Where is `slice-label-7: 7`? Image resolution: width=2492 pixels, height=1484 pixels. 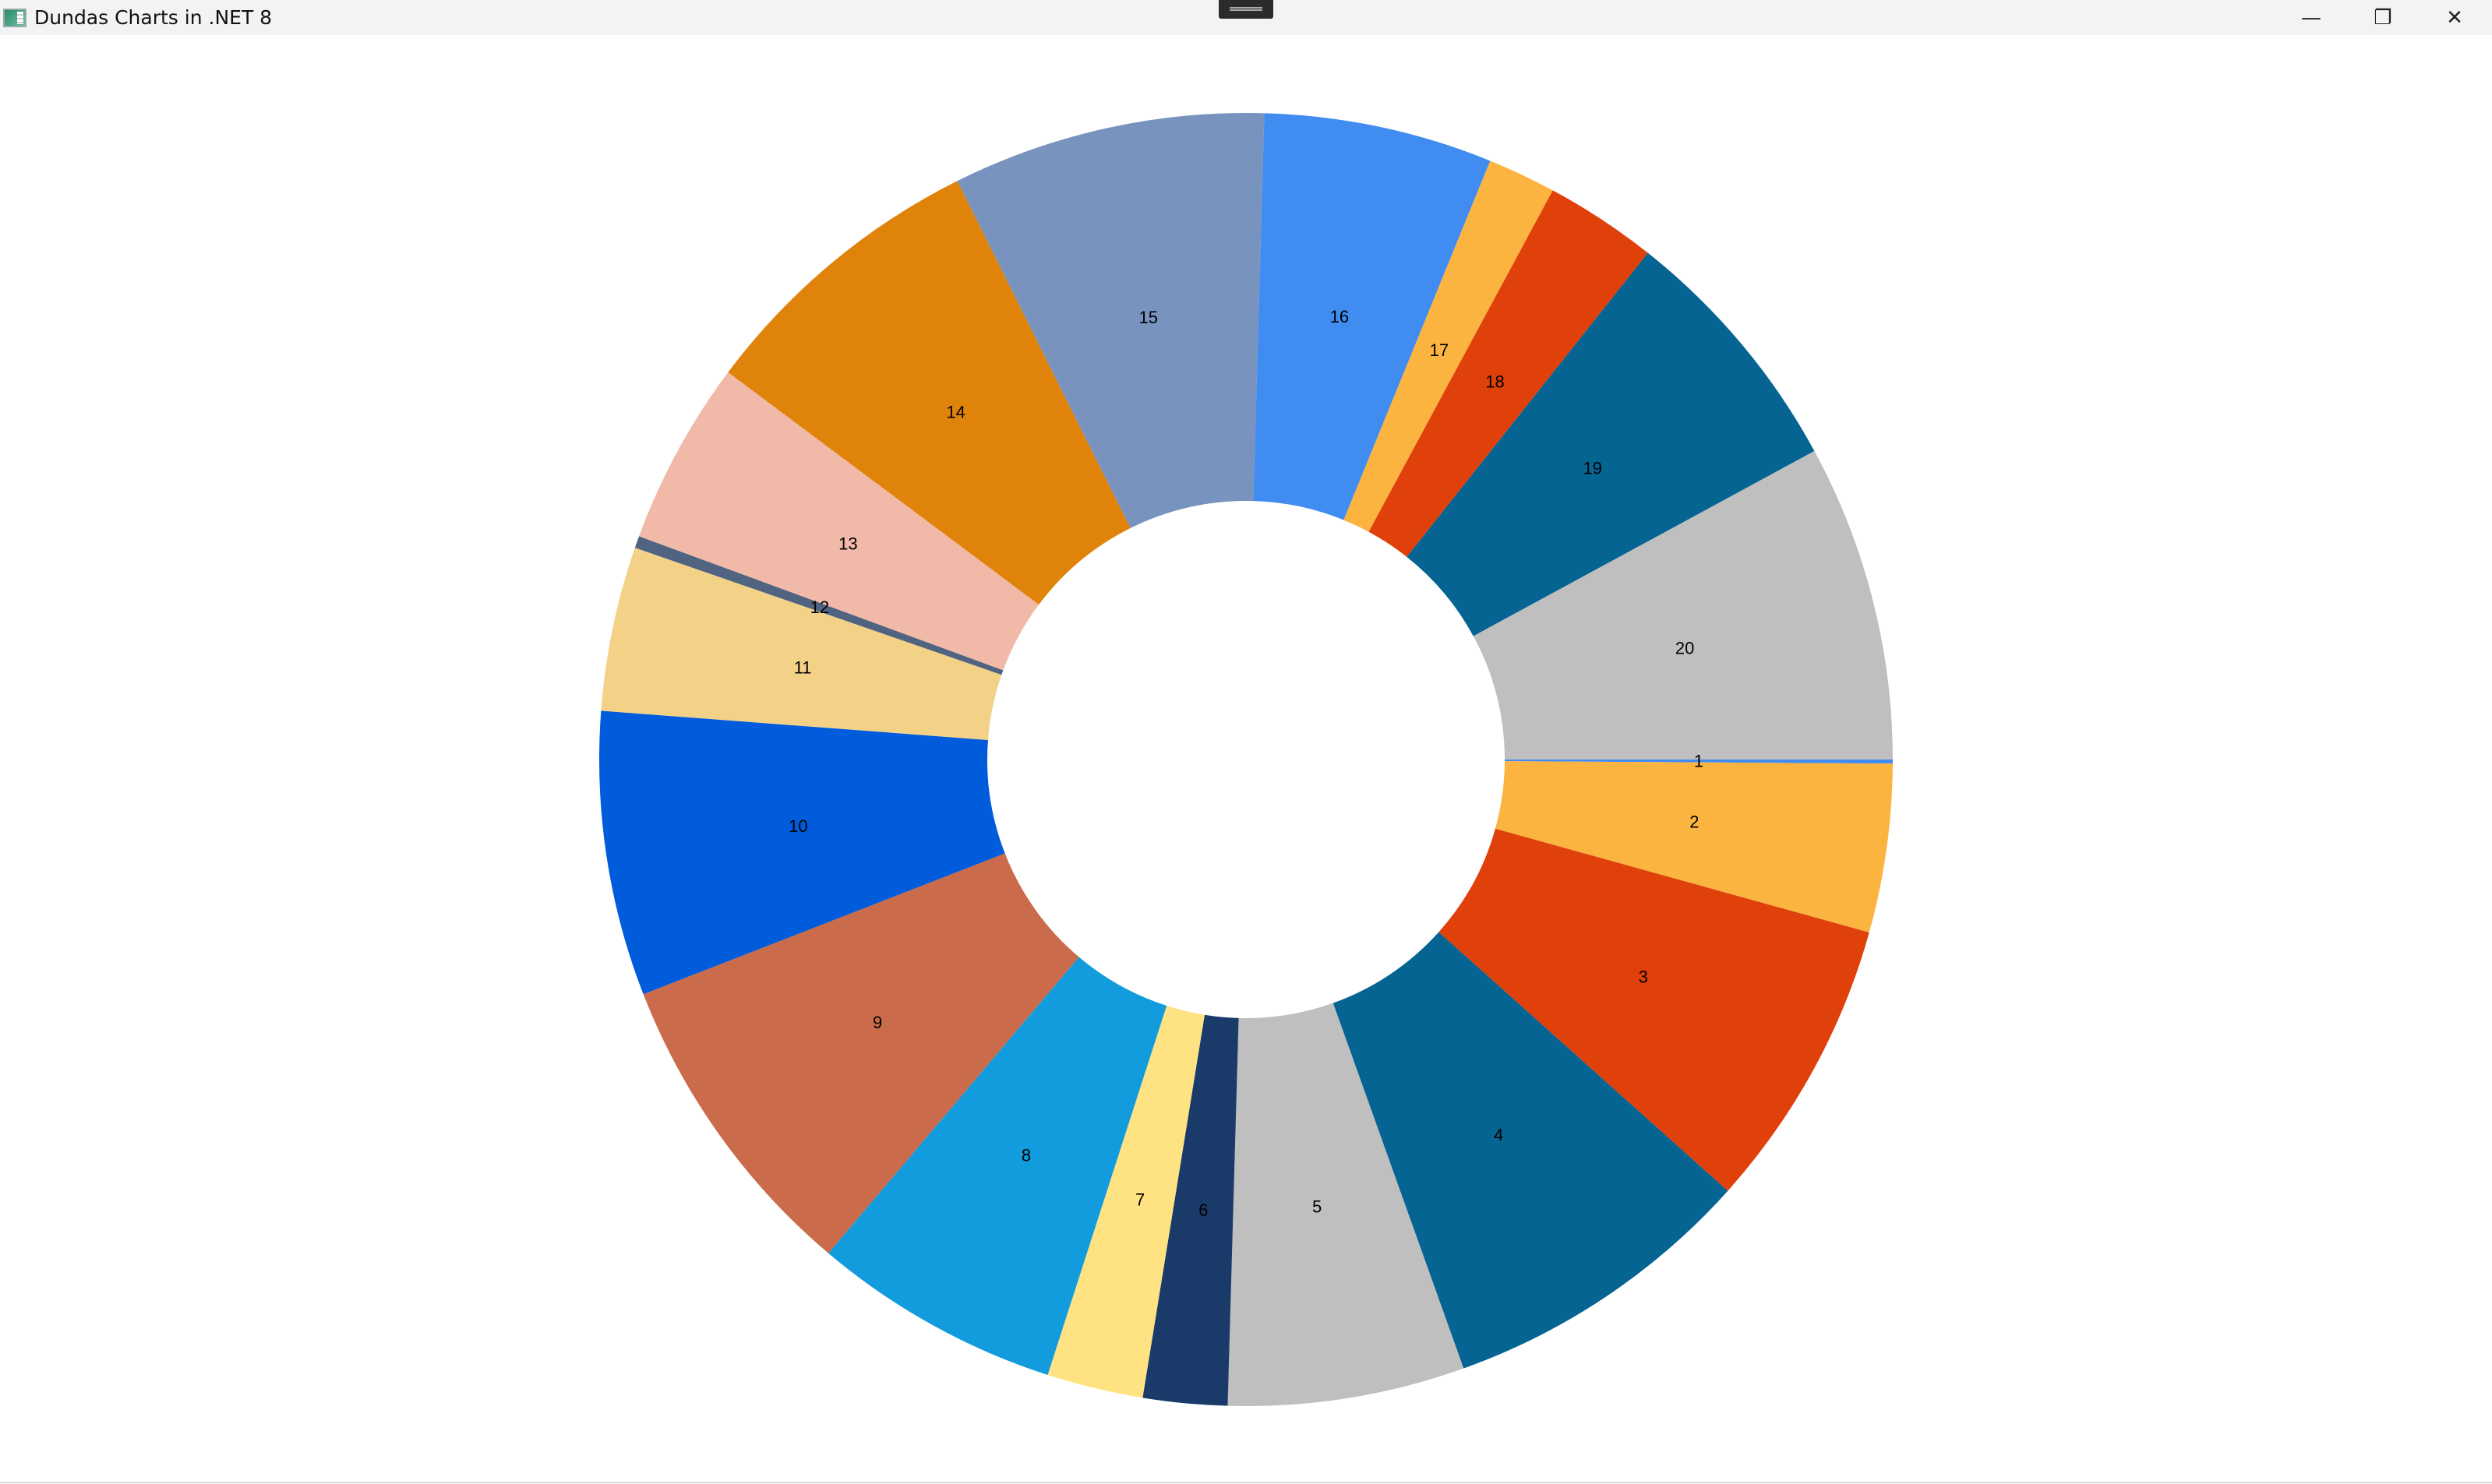
slice-label-7: 7 is located at coordinates (1140, 1199).